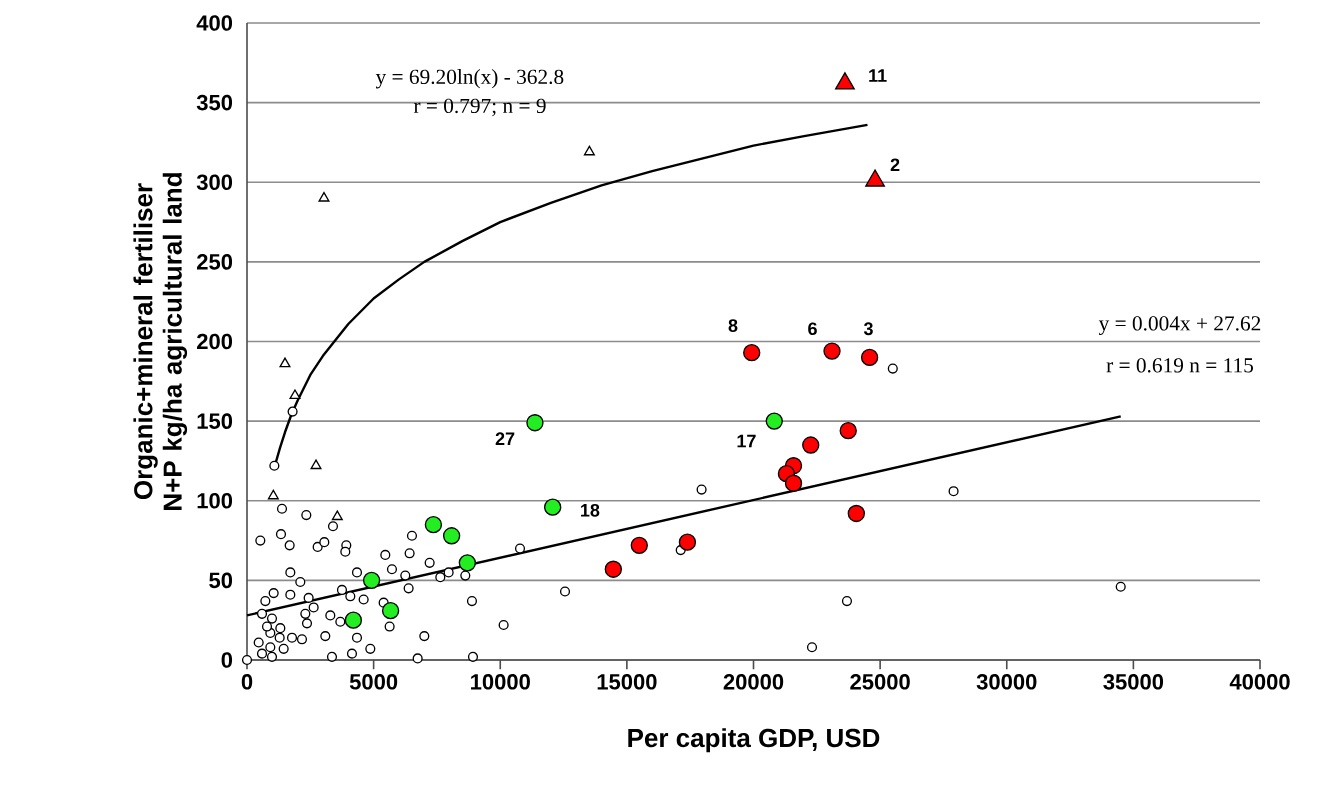 The height and width of the screenshot is (796, 1335). I want to click on annotation: r = 0.797; n = 9, so click(479, 107).